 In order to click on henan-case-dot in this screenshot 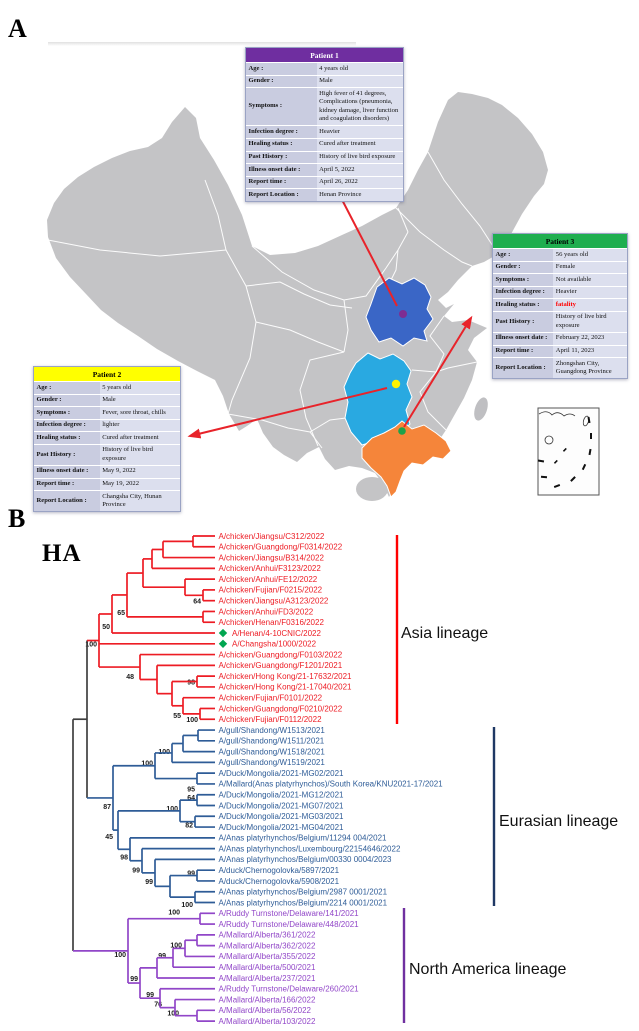, I will do `click(403, 314)`.